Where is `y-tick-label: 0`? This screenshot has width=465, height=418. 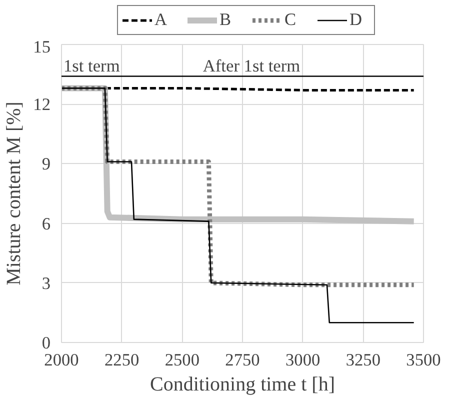 y-tick-label: 0 is located at coordinates (46, 343).